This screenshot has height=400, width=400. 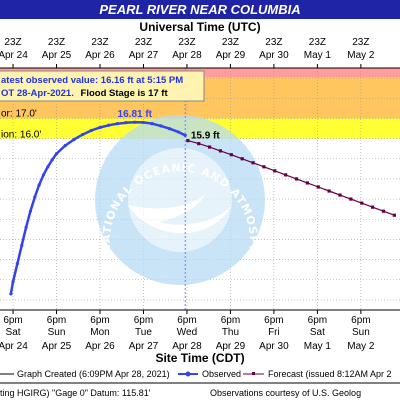 I want to click on top-tick-date: Apr 27, so click(x=144, y=55).